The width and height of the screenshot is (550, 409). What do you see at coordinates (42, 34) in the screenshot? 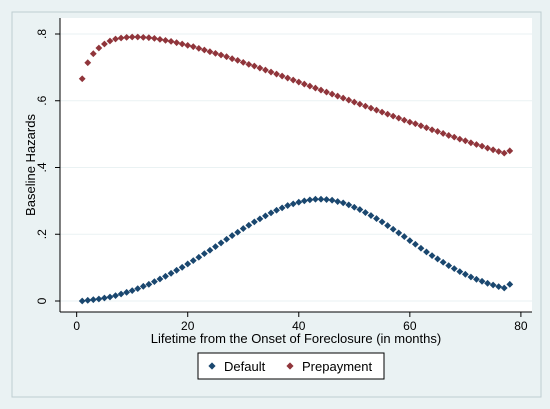
I see `y-tick-label: .8` at bounding box center [42, 34].